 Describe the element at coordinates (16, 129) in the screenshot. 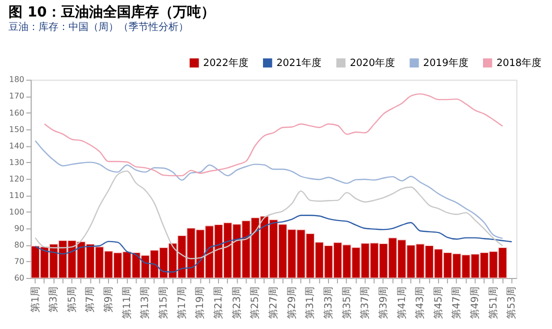

I see `y-tick-label: 150` at that location.